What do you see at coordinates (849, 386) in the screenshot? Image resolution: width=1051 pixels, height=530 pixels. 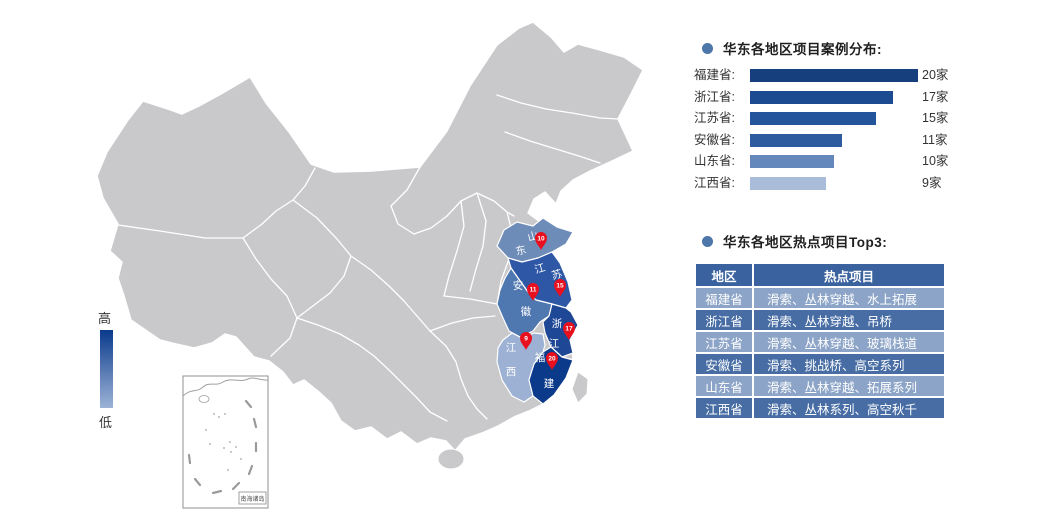 I see `projects-cell: 滑索、丛林穿越、拓展系列` at bounding box center [849, 386].